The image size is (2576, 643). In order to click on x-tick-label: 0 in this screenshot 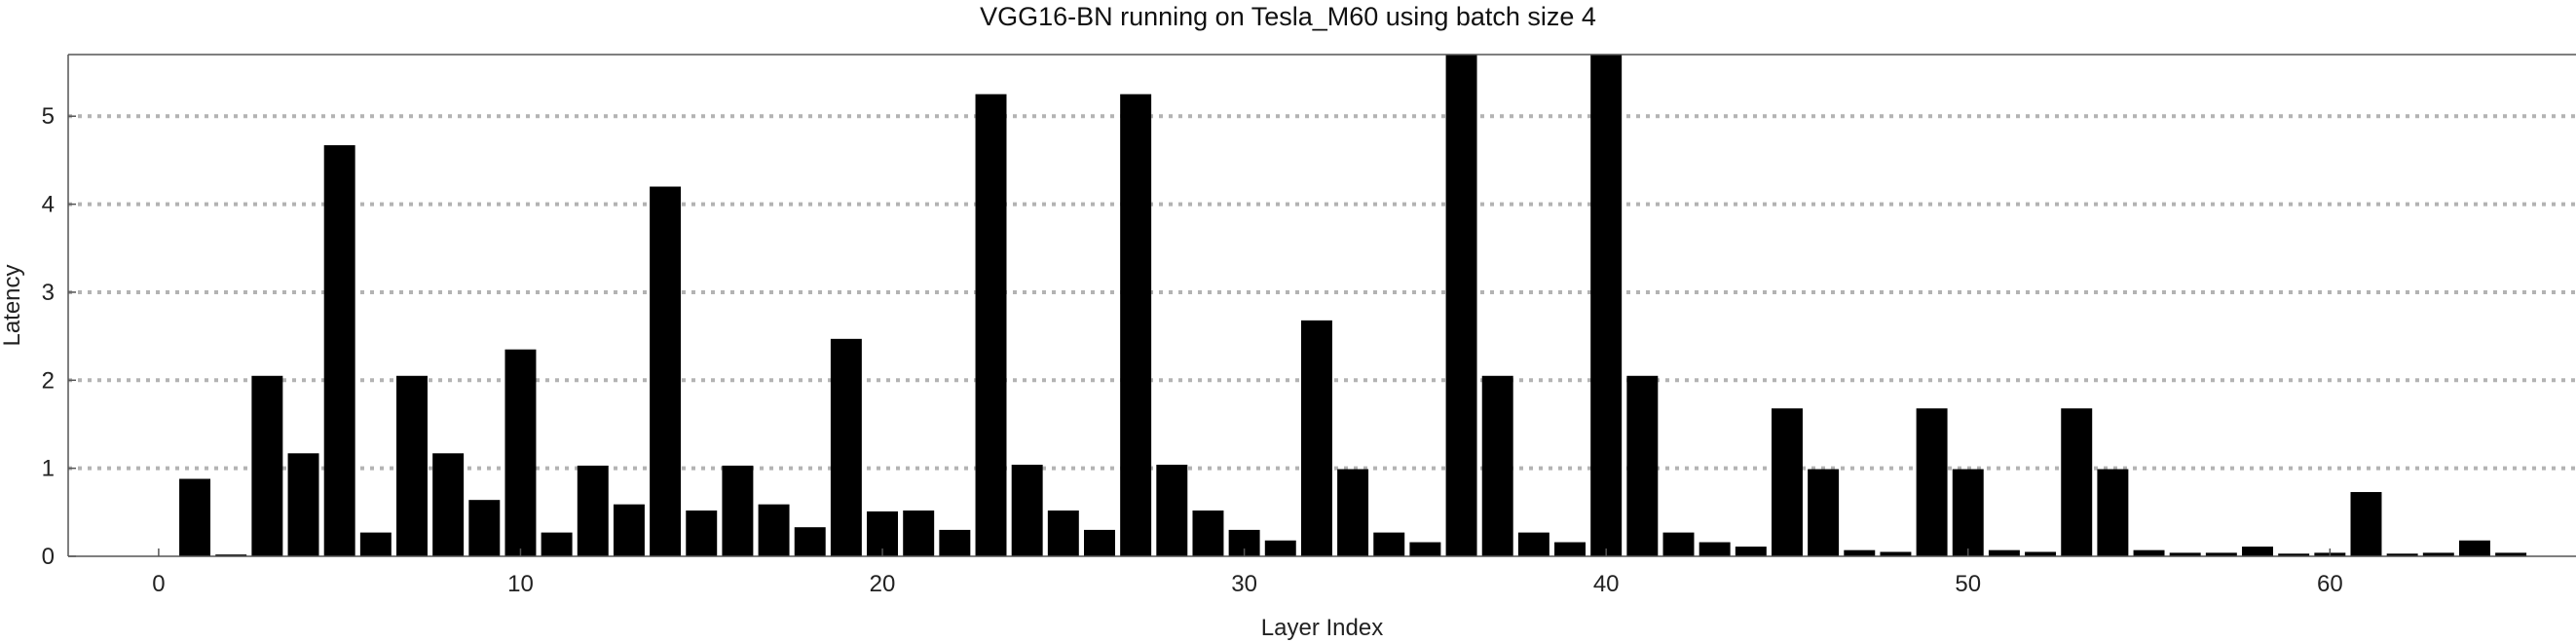, I will do `click(158, 584)`.